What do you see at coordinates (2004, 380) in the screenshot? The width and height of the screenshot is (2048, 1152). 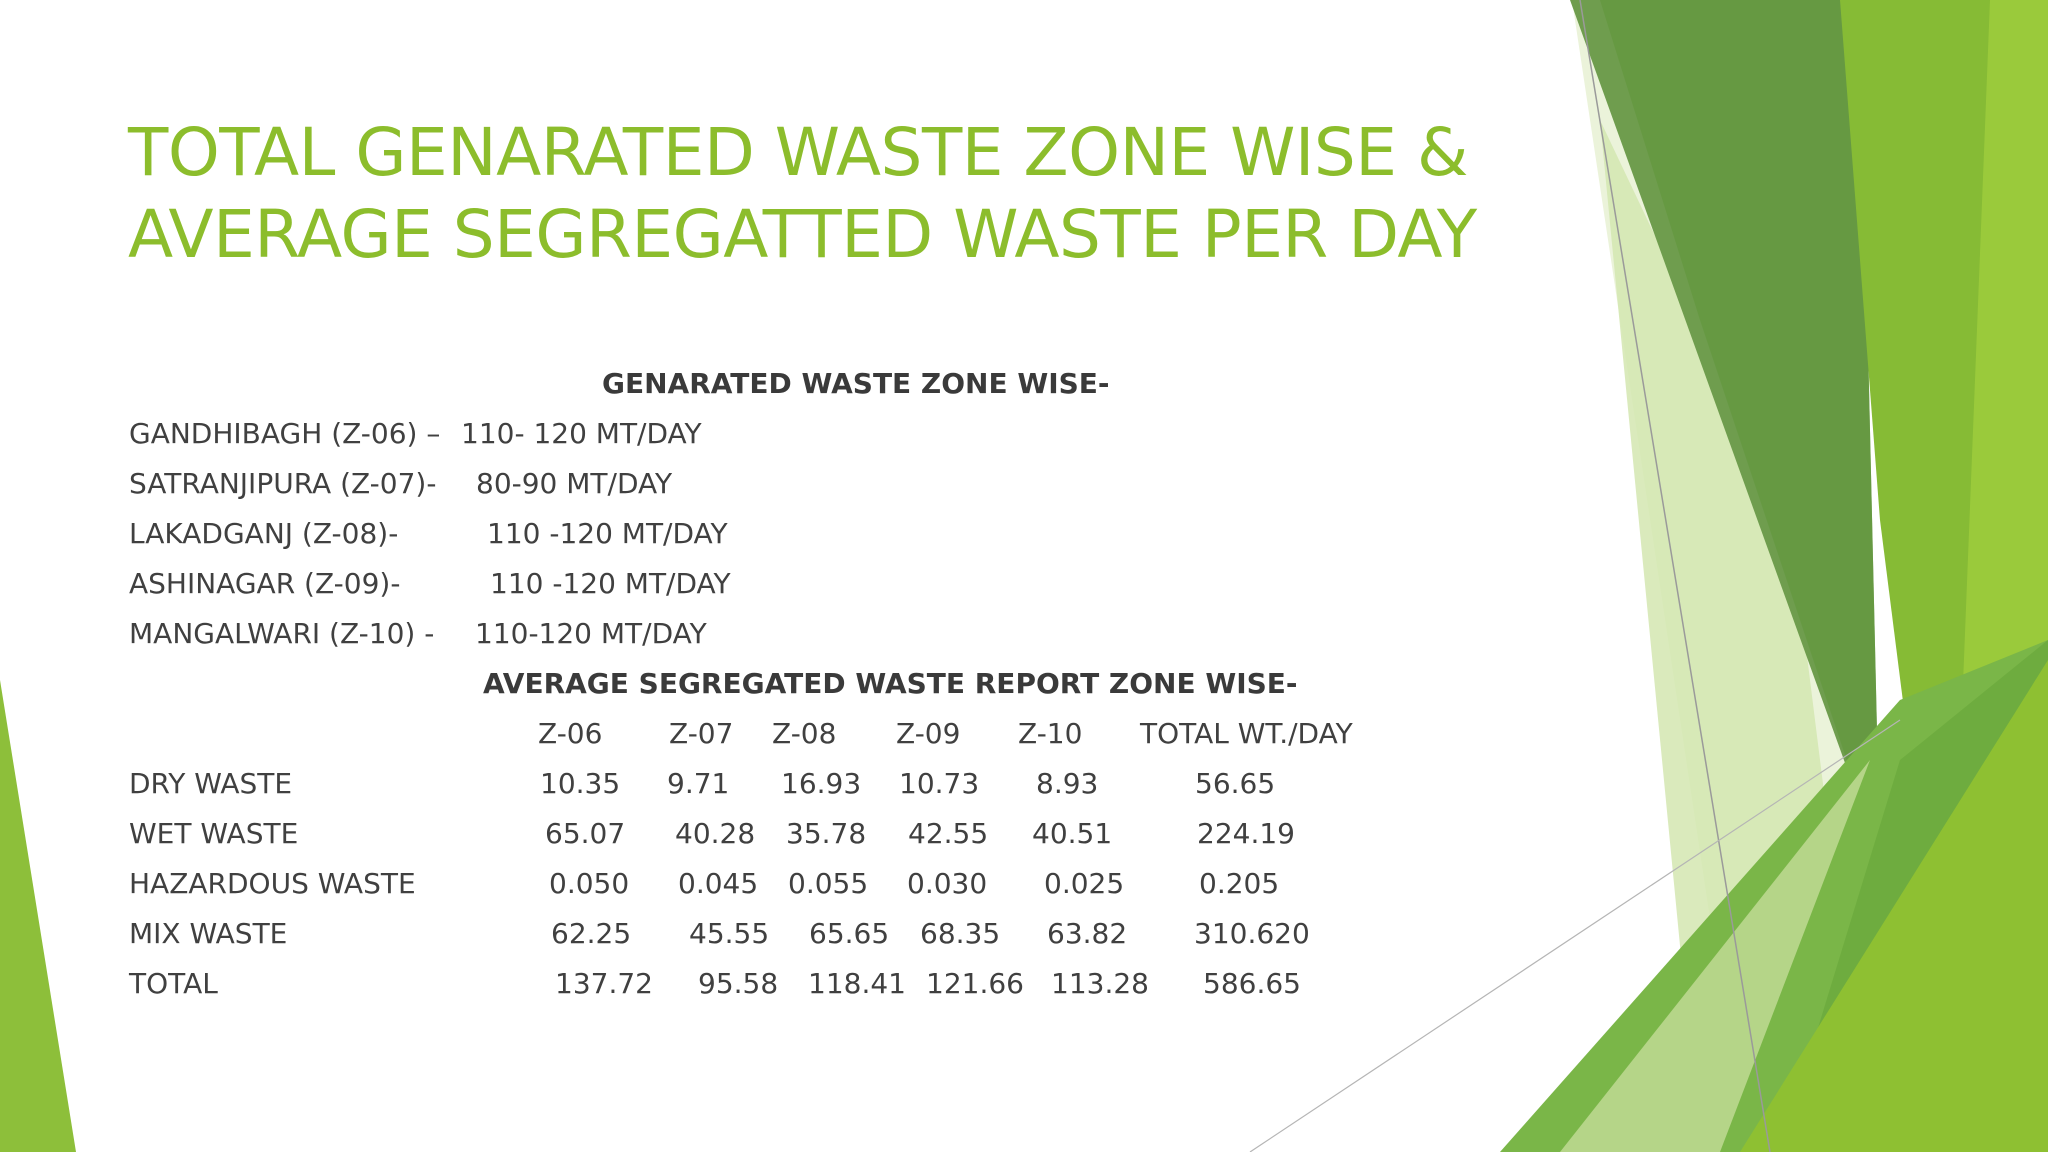 I see `right-bright-band` at bounding box center [2004, 380].